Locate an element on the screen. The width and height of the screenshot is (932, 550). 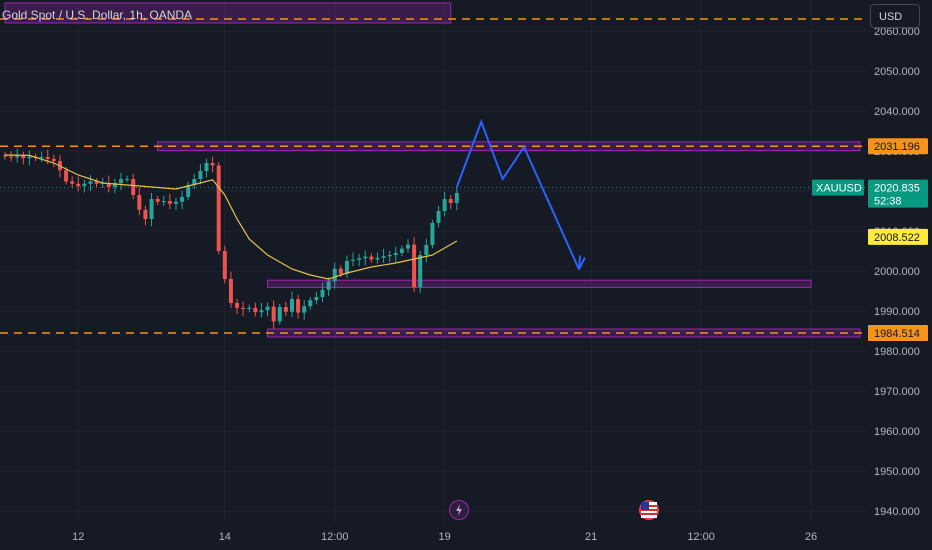
y-tick-label: 2040.000 is located at coordinates (897, 112).